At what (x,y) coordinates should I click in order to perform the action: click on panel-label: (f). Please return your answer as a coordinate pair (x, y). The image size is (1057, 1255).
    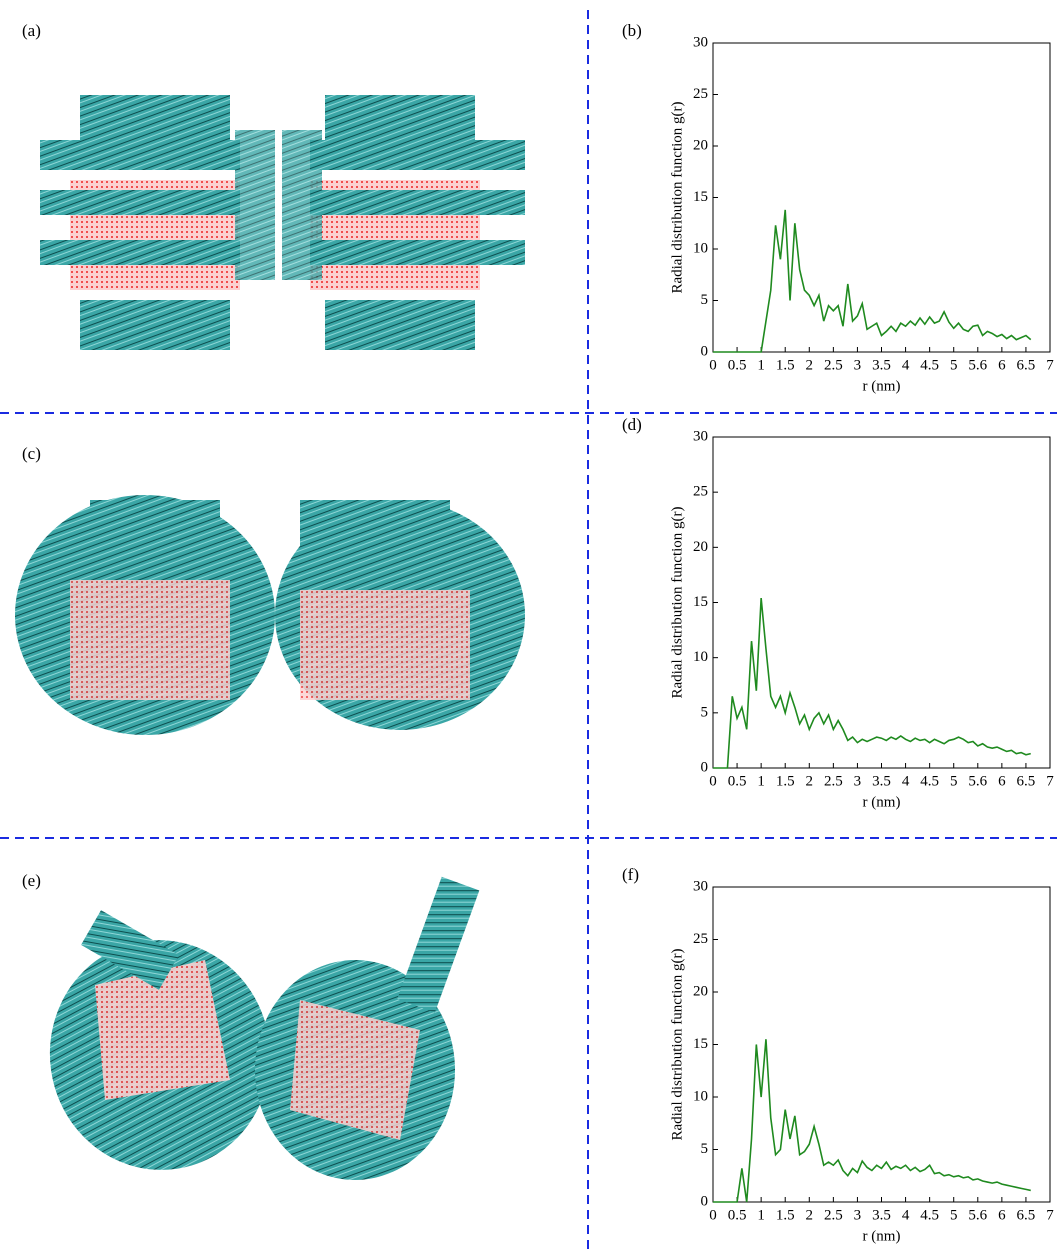
    Looking at the image, I should click on (630, 874).